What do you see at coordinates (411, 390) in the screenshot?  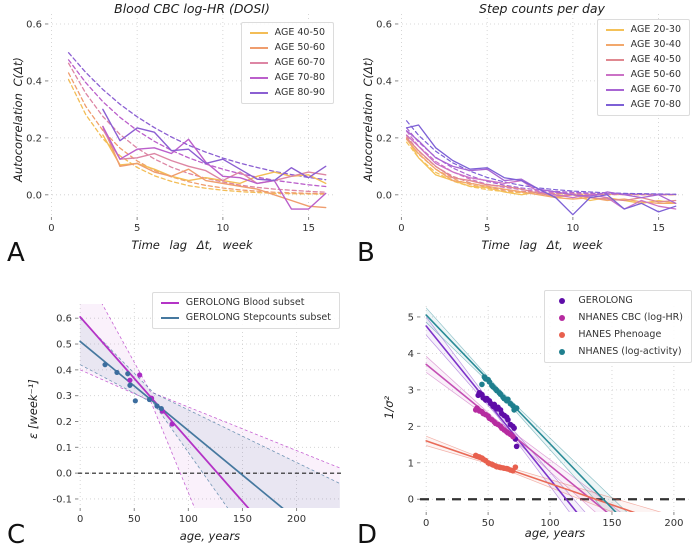 I see `svg-text: 3` at bounding box center [411, 390].